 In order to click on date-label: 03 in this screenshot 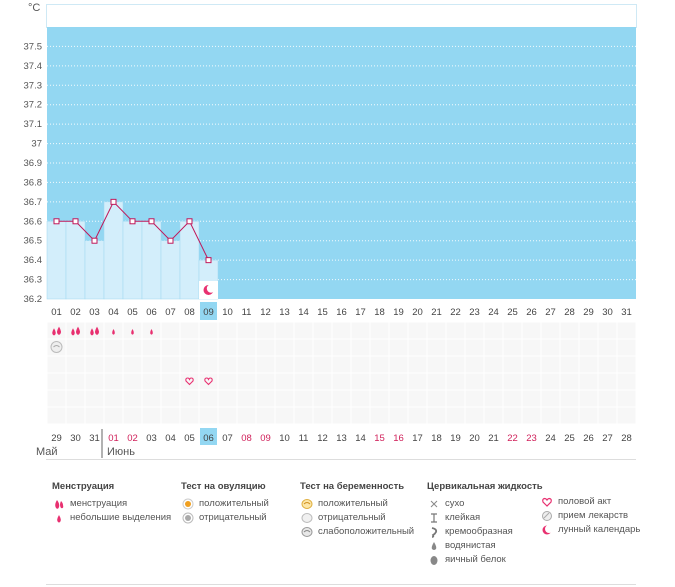, I will do `click(151, 438)`.